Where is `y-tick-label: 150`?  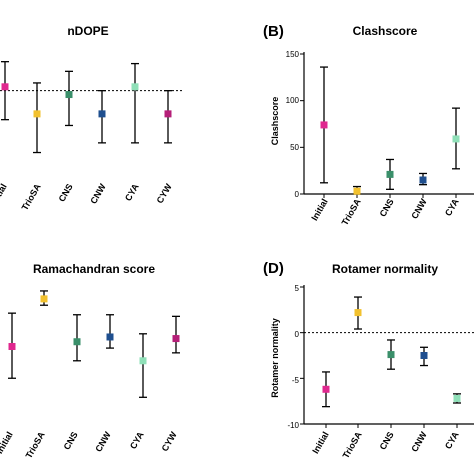
y-tick-label: 150 is located at coordinates (293, 54).